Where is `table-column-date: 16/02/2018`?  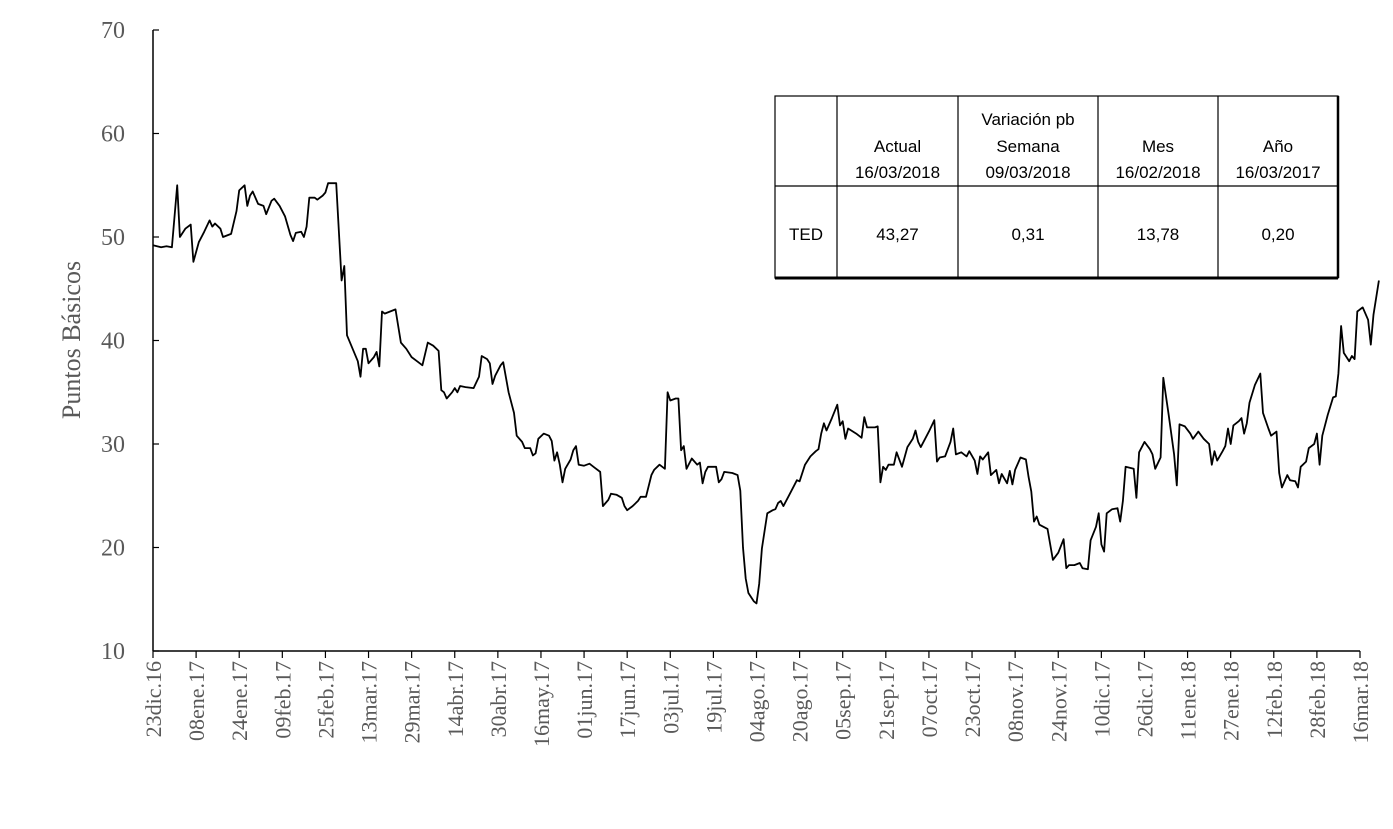
table-column-date: 16/02/2018 is located at coordinates (1157, 172).